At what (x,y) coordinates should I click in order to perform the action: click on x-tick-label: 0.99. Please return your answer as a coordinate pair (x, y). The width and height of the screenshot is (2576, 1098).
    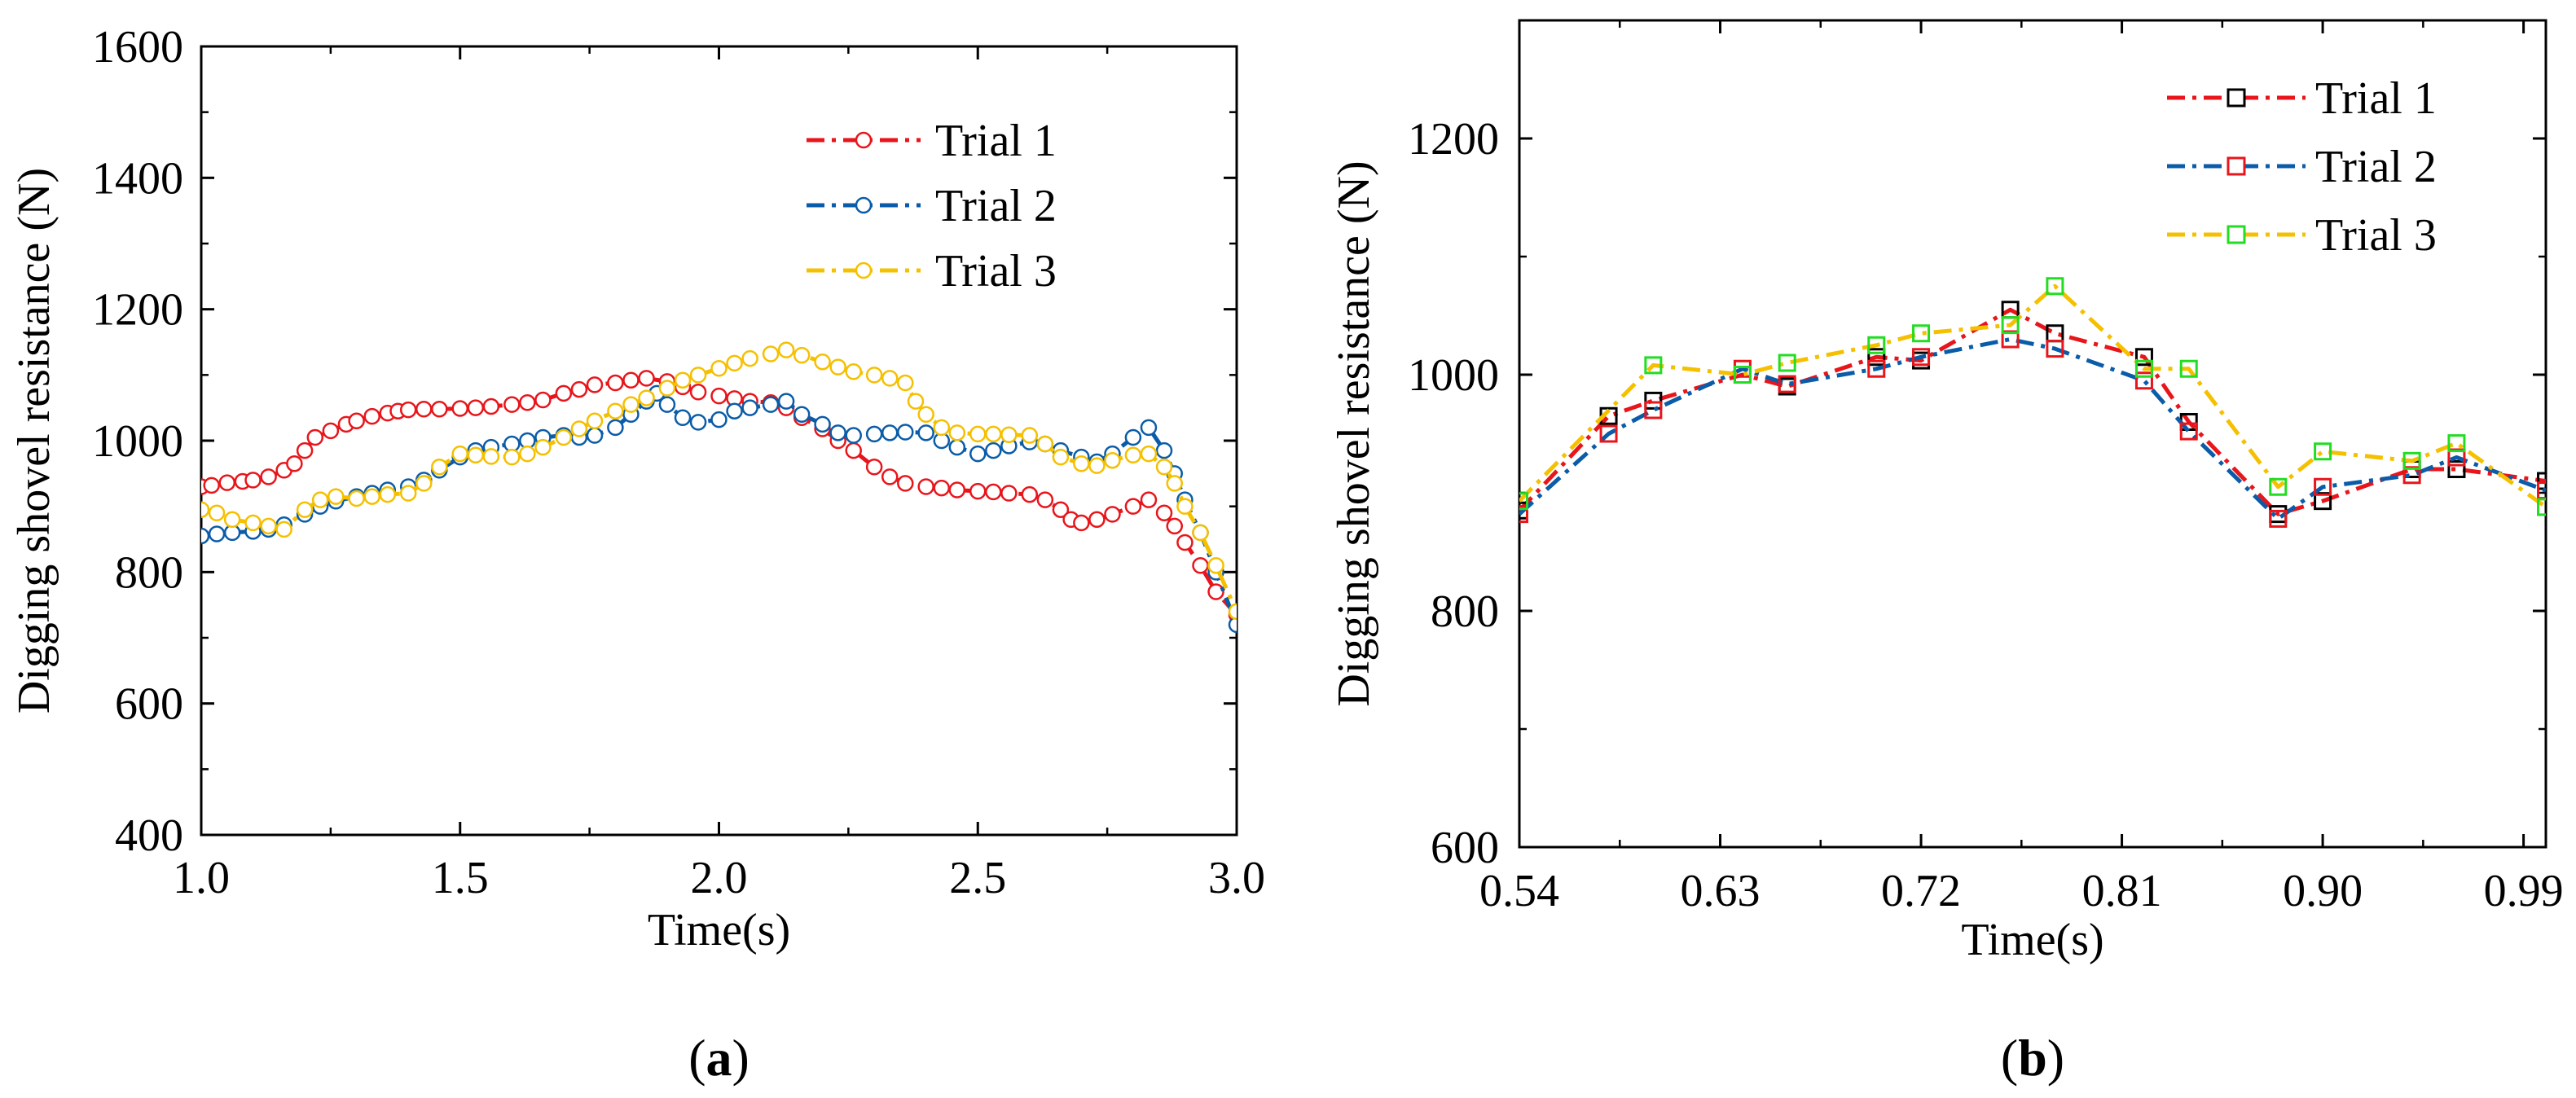
    Looking at the image, I should click on (2524, 891).